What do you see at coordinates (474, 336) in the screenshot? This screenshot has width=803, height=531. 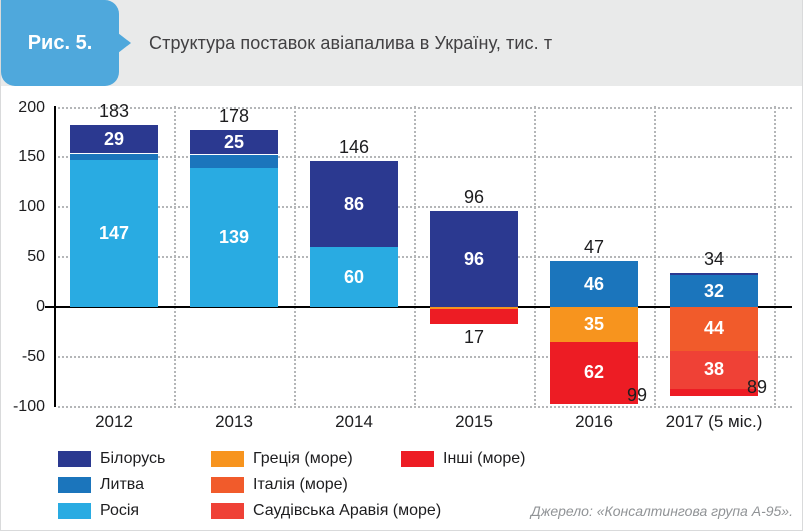 I see `bar-below-label: 17` at bounding box center [474, 336].